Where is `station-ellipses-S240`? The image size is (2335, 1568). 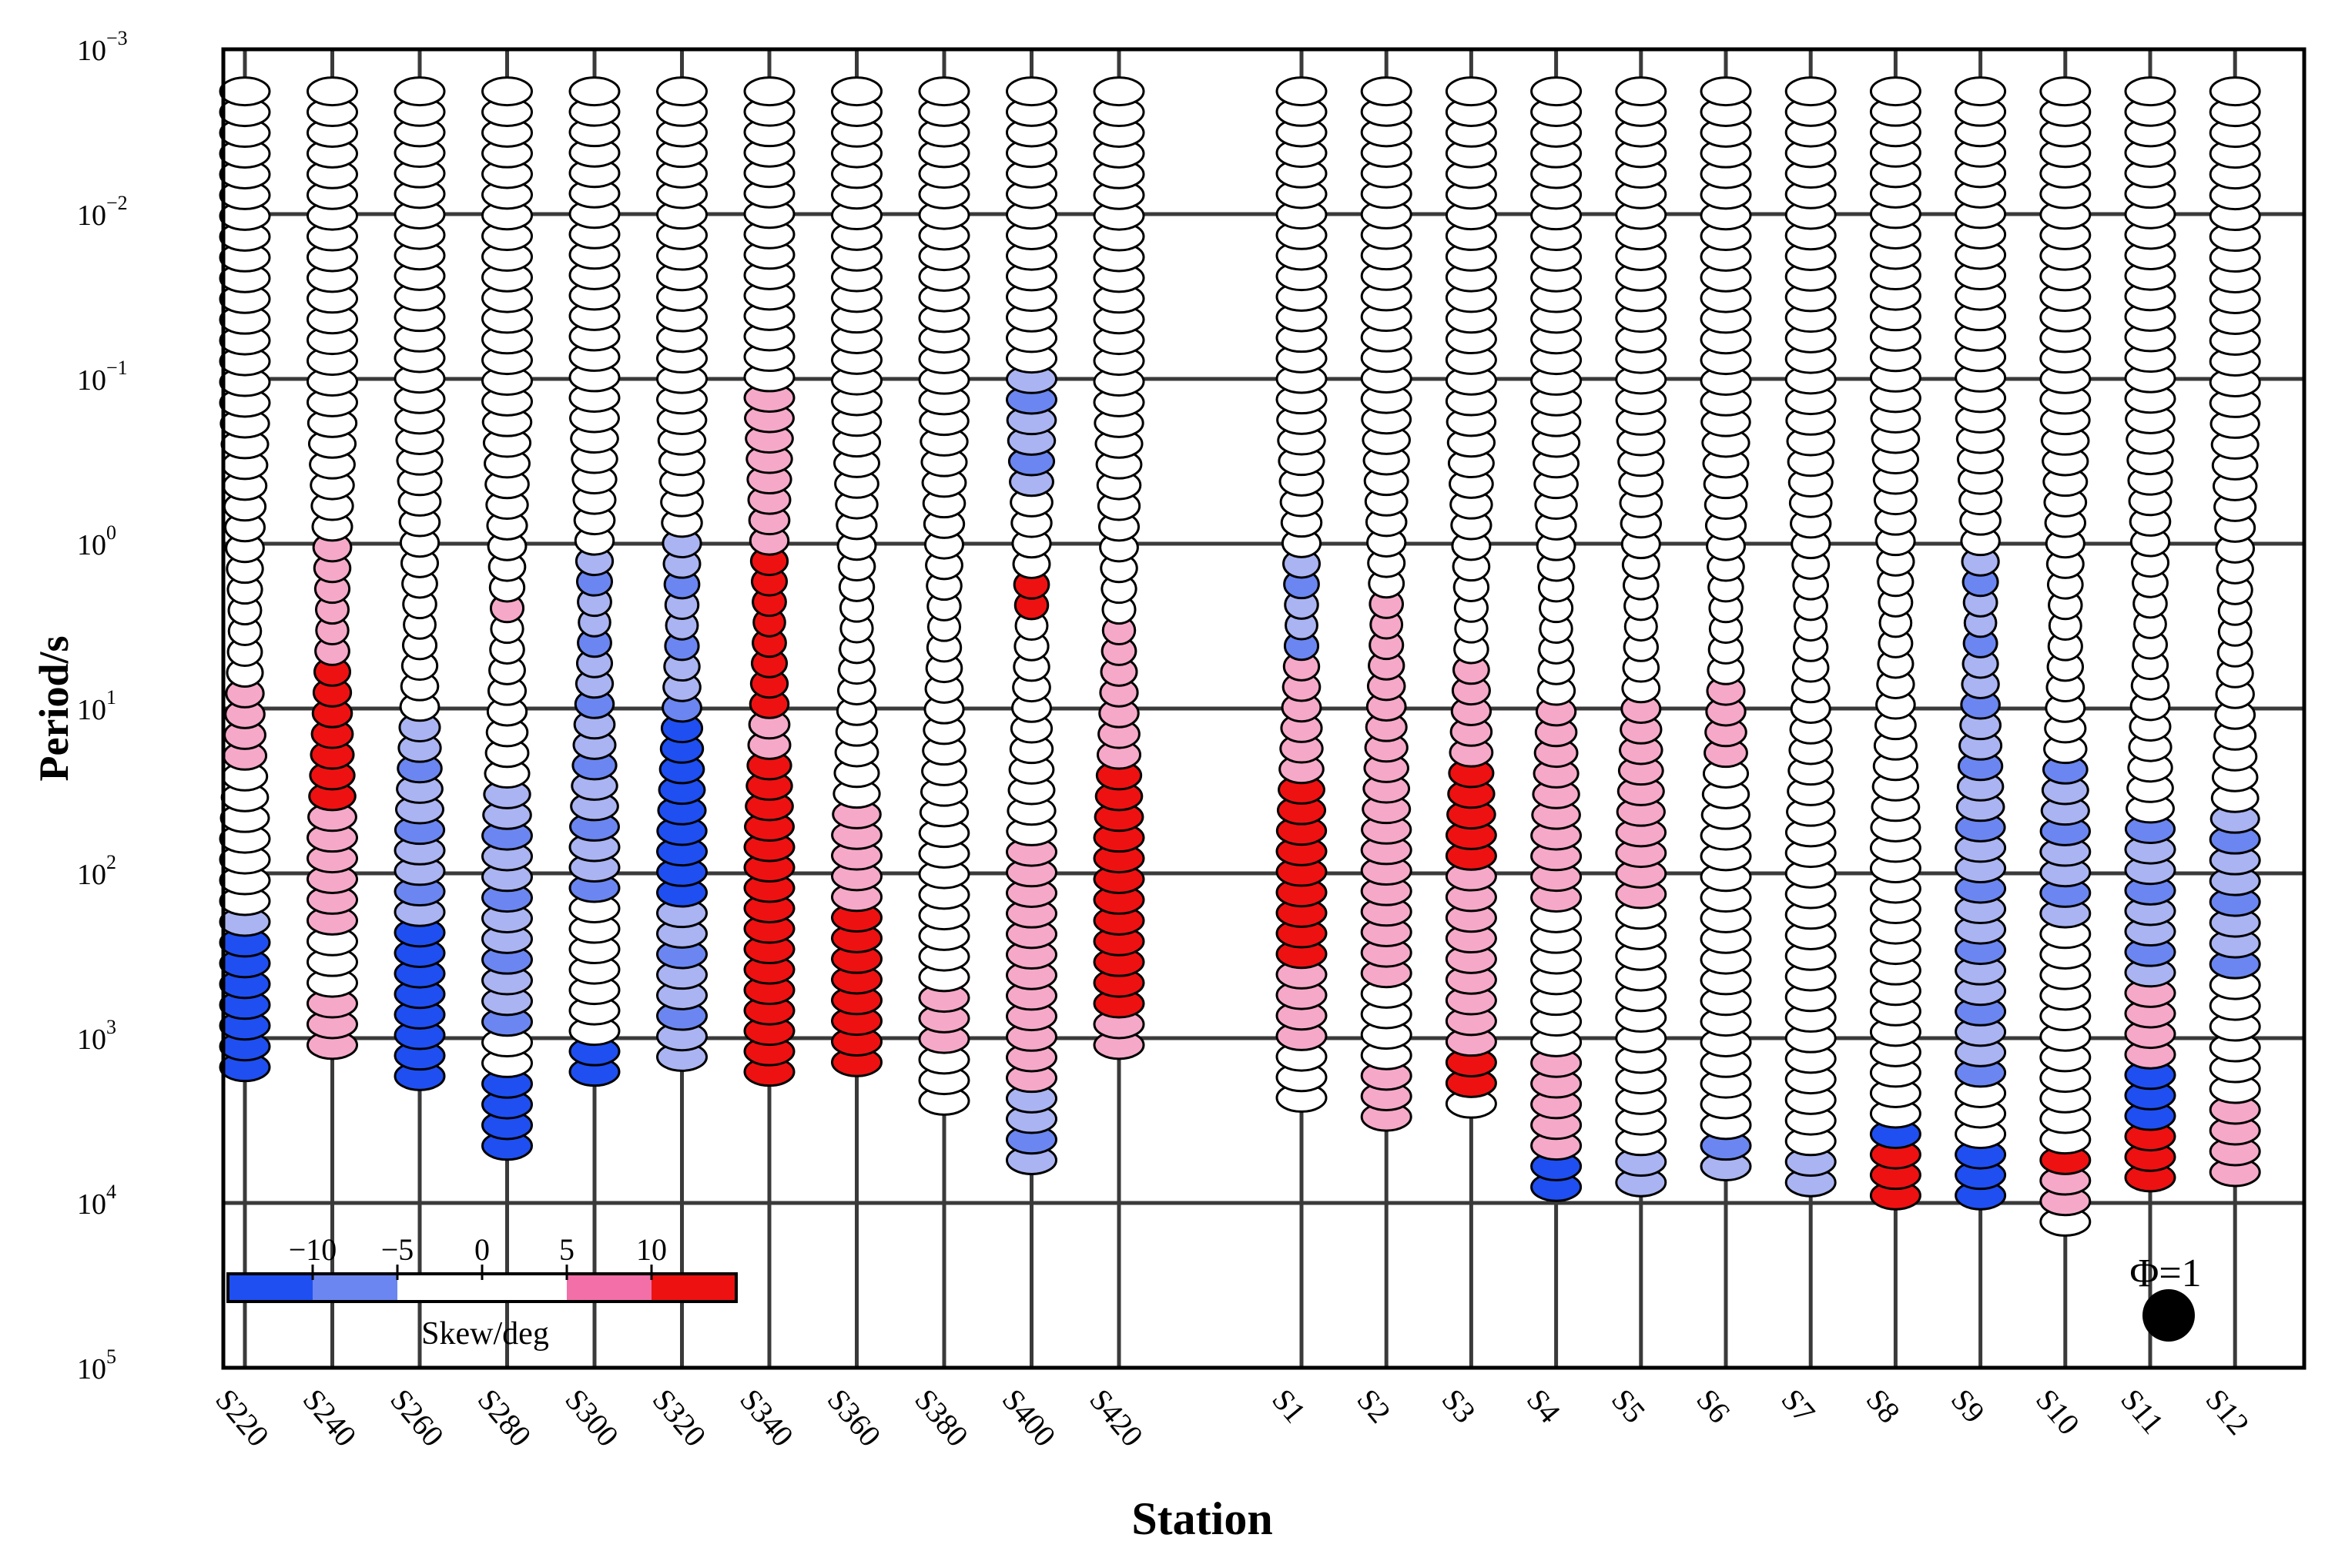
station-ellipses-S240 is located at coordinates (332, 568).